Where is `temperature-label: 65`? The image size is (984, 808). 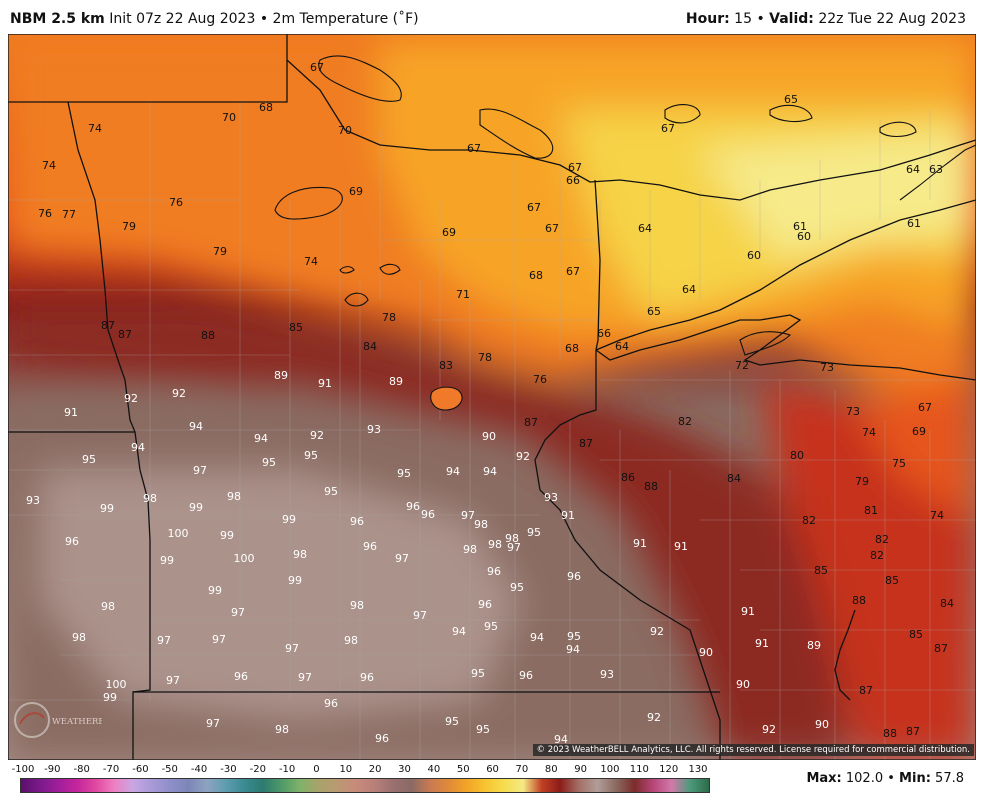
temperature-label: 65 is located at coordinates (791, 99).